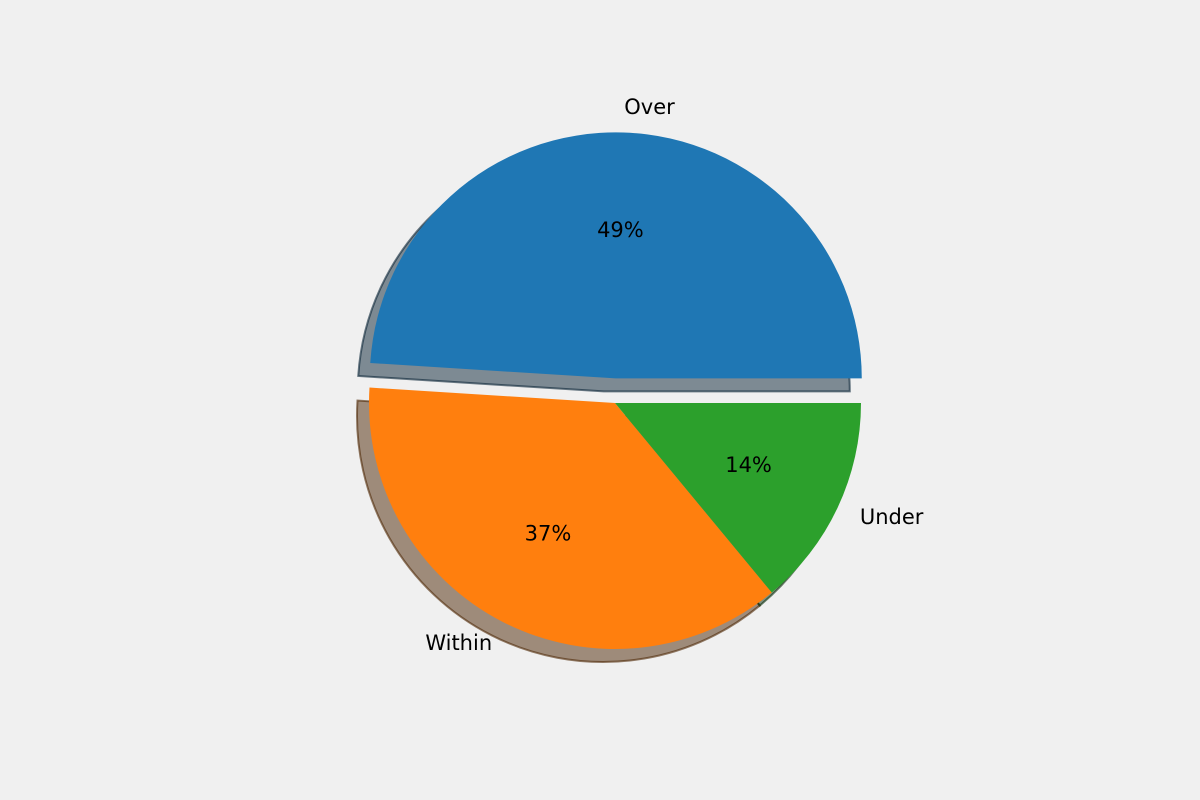 This screenshot has height=800, width=1200. What do you see at coordinates (548, 534) in the screenshot?
I see `value-label: 37%` at bounding box center [548, 534].